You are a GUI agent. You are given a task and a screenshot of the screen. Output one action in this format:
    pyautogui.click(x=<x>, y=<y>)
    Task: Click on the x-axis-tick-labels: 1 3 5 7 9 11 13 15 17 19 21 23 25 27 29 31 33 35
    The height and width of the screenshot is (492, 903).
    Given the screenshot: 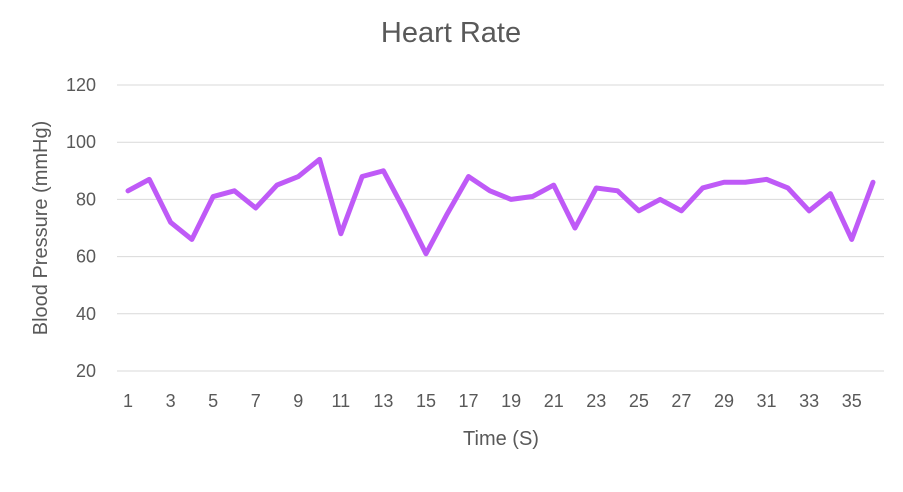 What is the action you would take?
    pyautogui.click(x=492, y=401)
    